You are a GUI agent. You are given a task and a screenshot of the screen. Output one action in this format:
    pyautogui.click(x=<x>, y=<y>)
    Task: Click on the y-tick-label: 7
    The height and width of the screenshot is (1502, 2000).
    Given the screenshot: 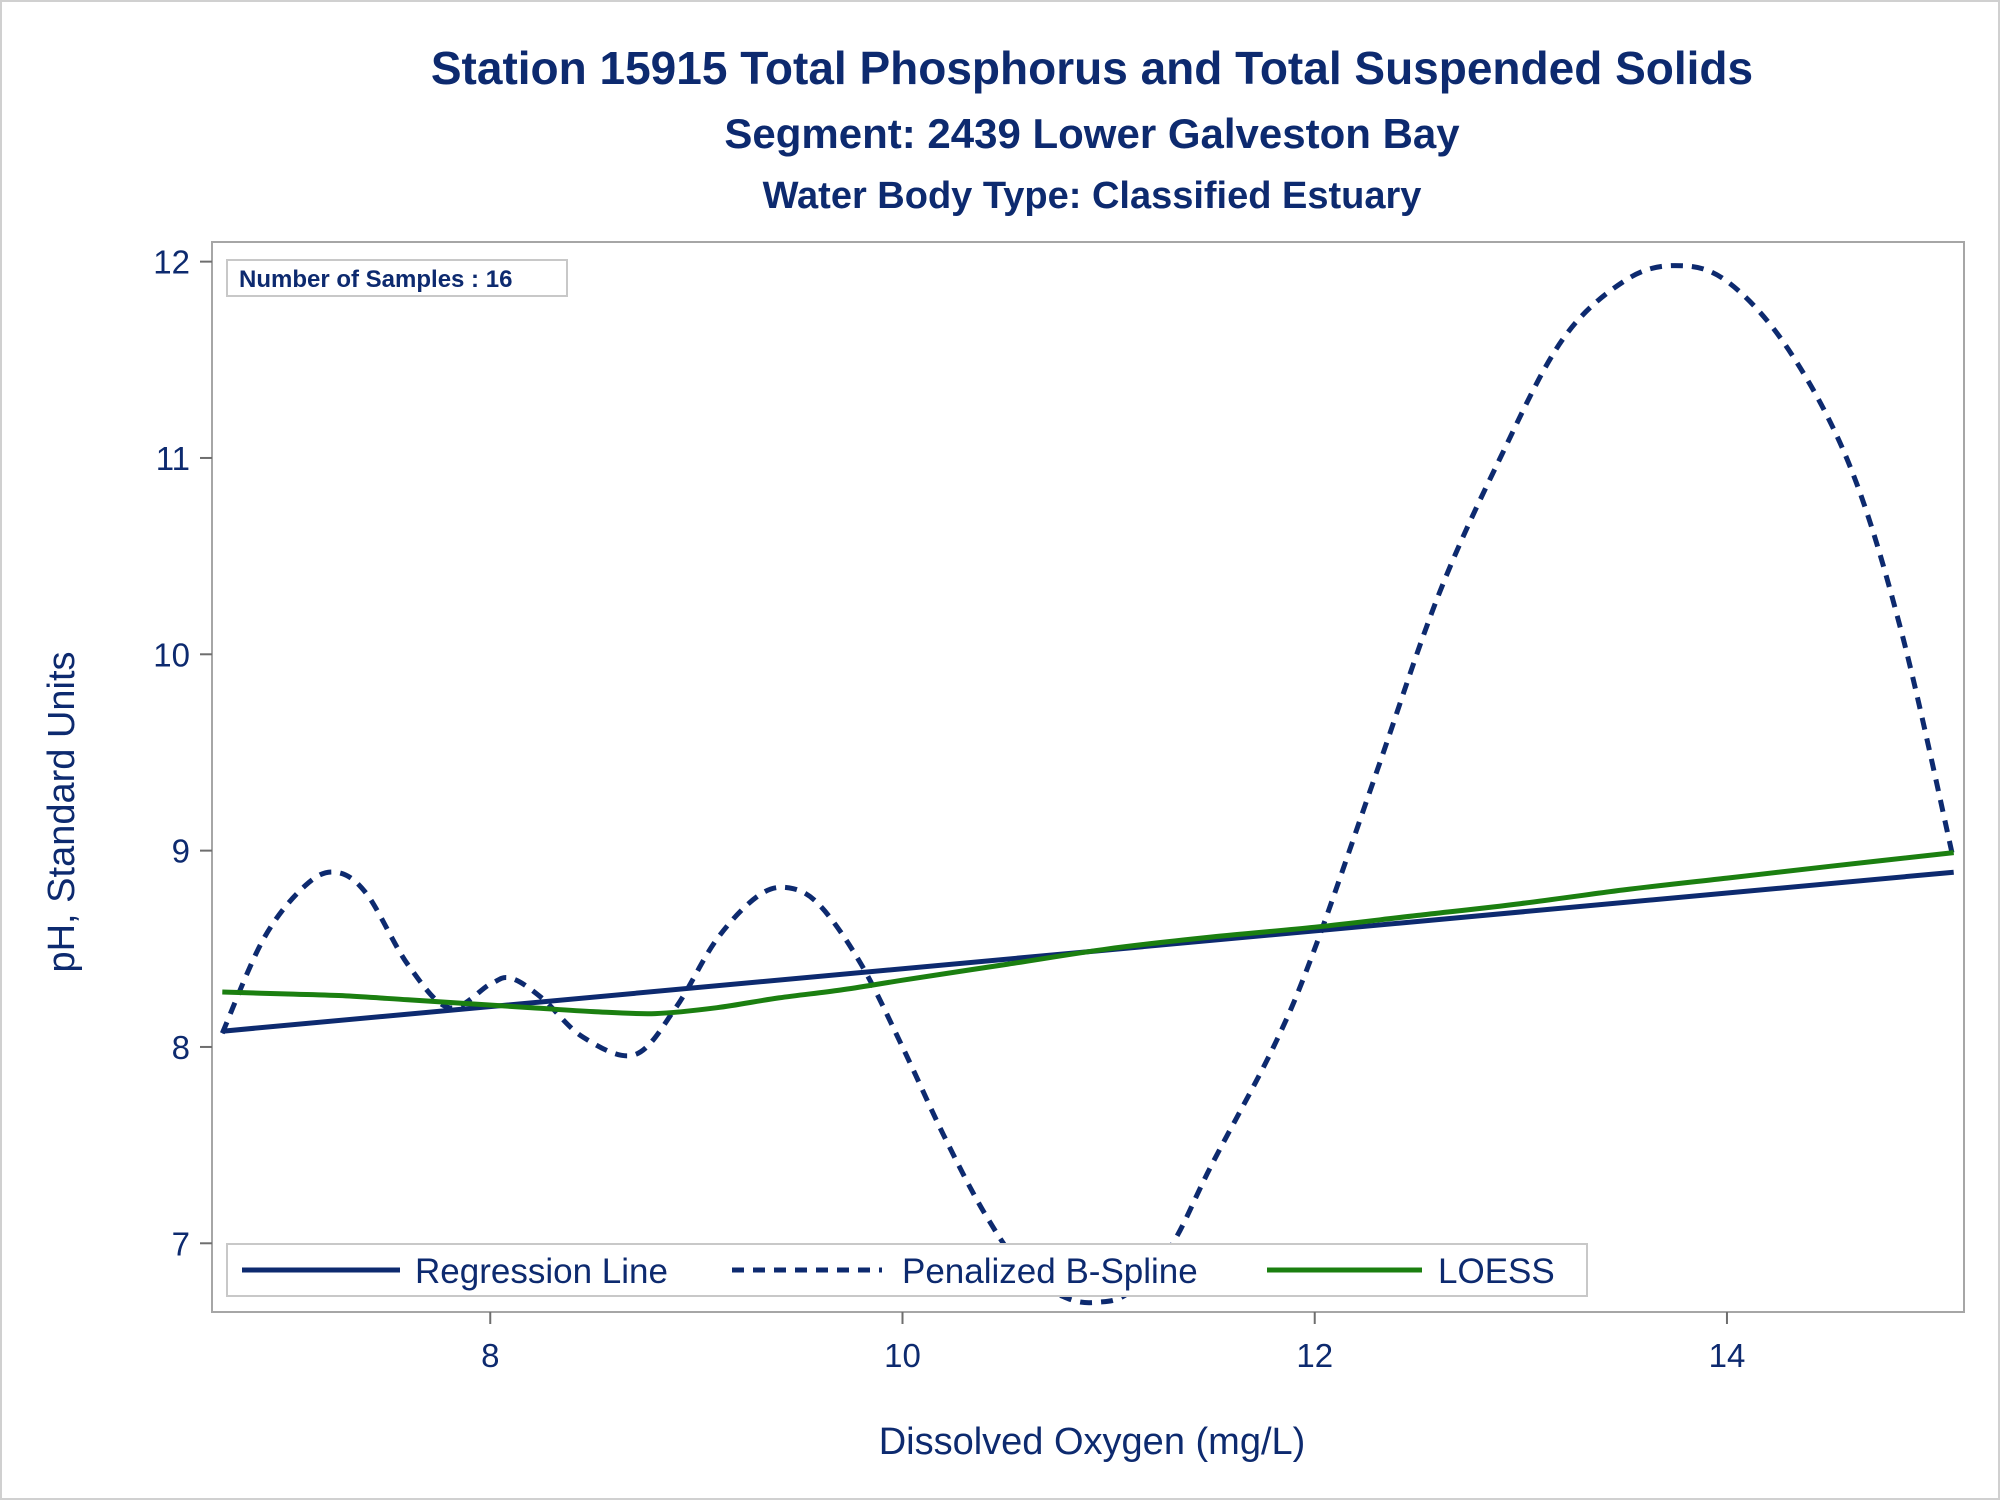 What is the action you would take?
    pyautogui.click(x=181, y=1243)
    